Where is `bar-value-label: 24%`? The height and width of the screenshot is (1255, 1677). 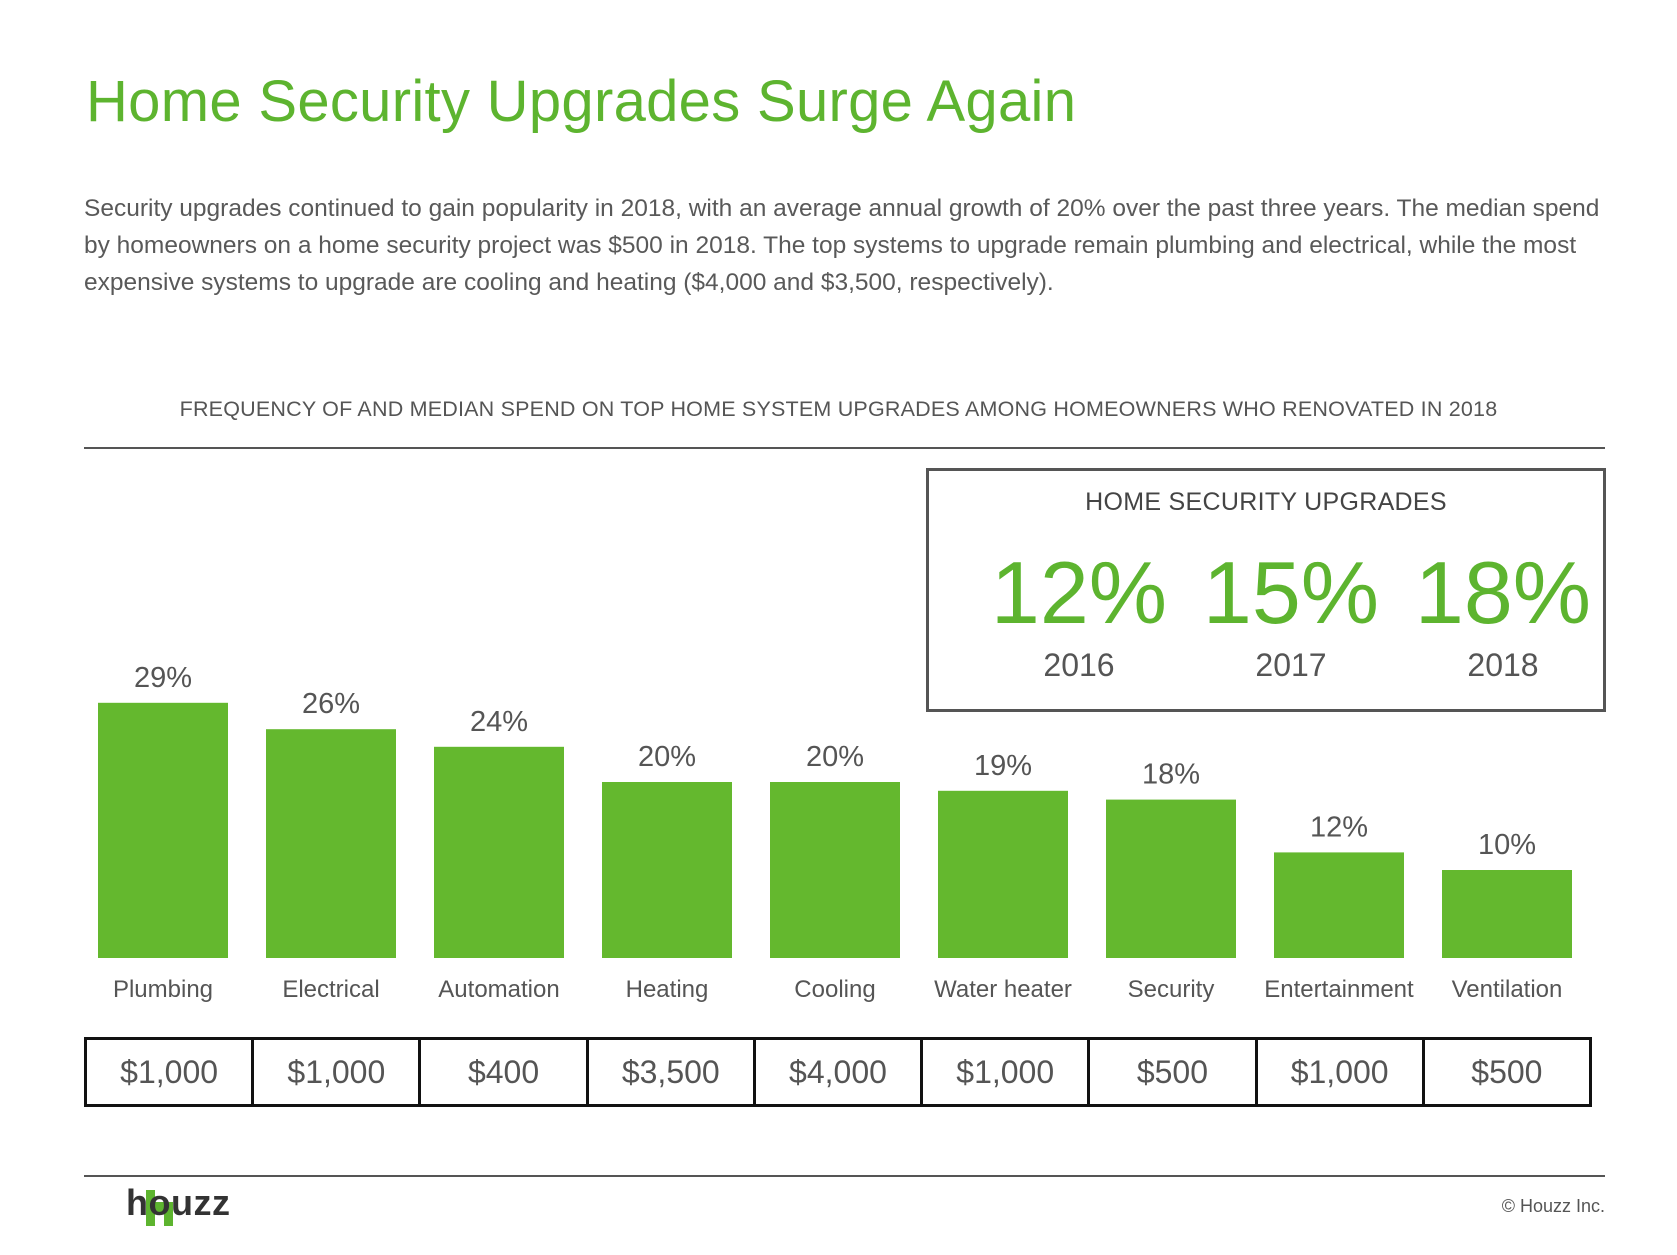
bar-value-label: 24% is located at coordinates (499, 722).